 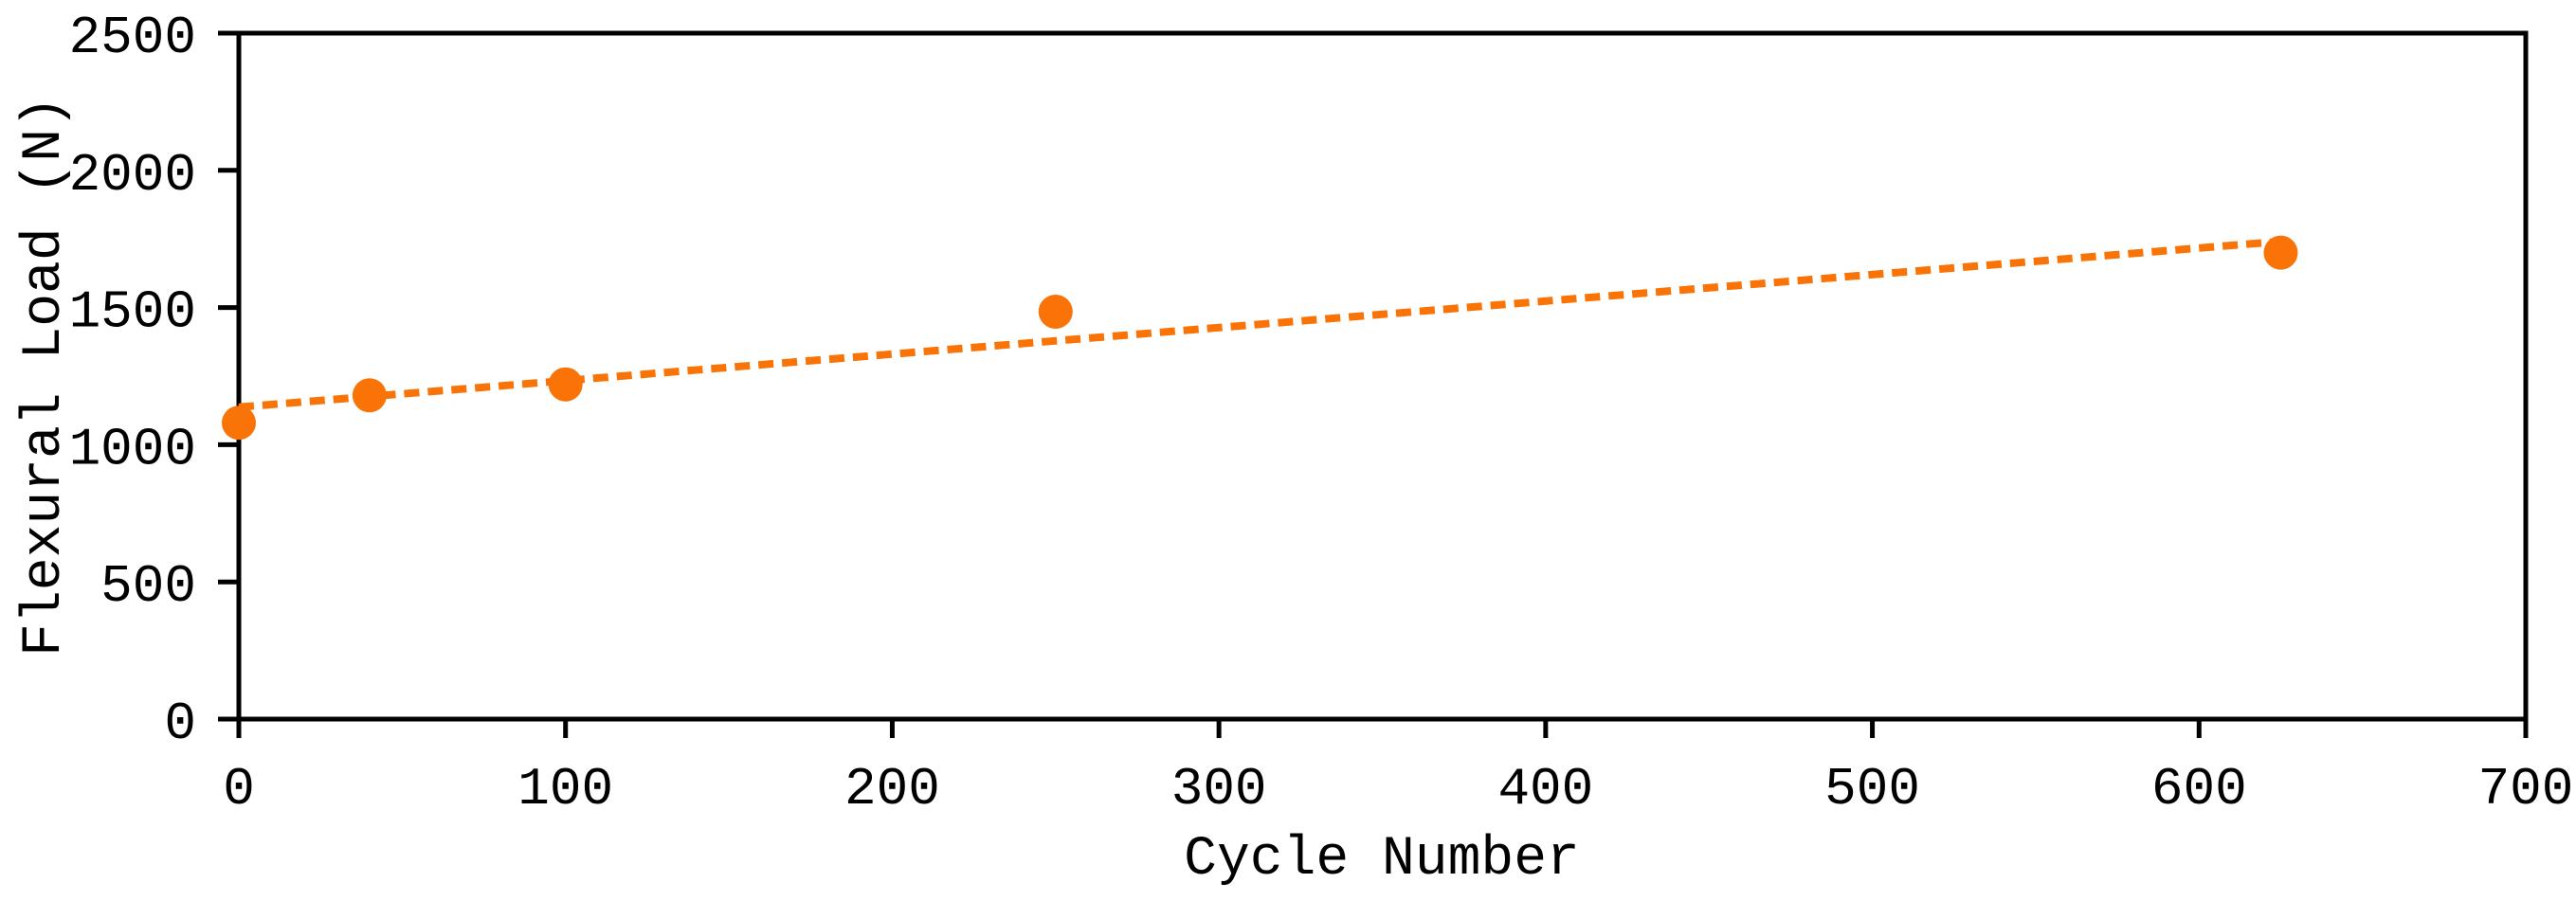 What do you see at coordinates (132, 449) in the screenshot?
I see `y-tick-label: 1000` at bounding box center [132, 449].